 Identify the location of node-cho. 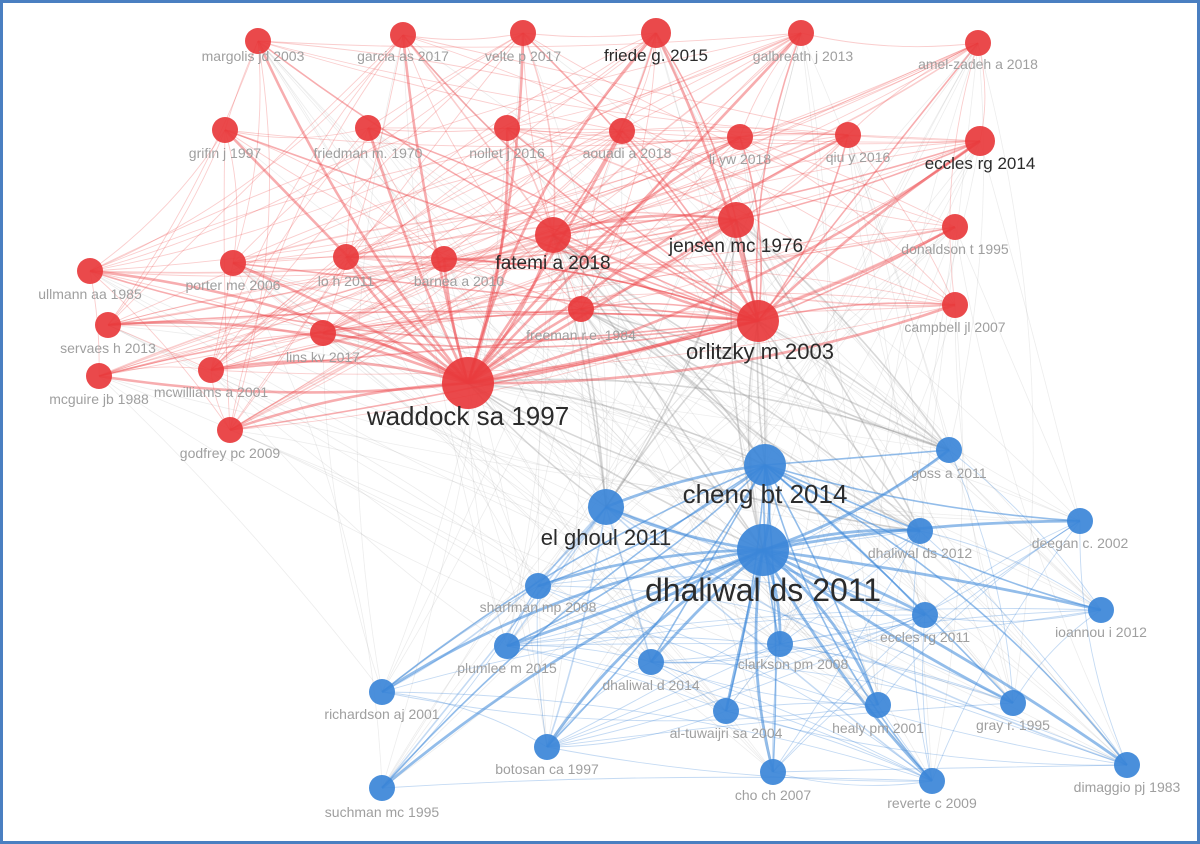
(773, 772).